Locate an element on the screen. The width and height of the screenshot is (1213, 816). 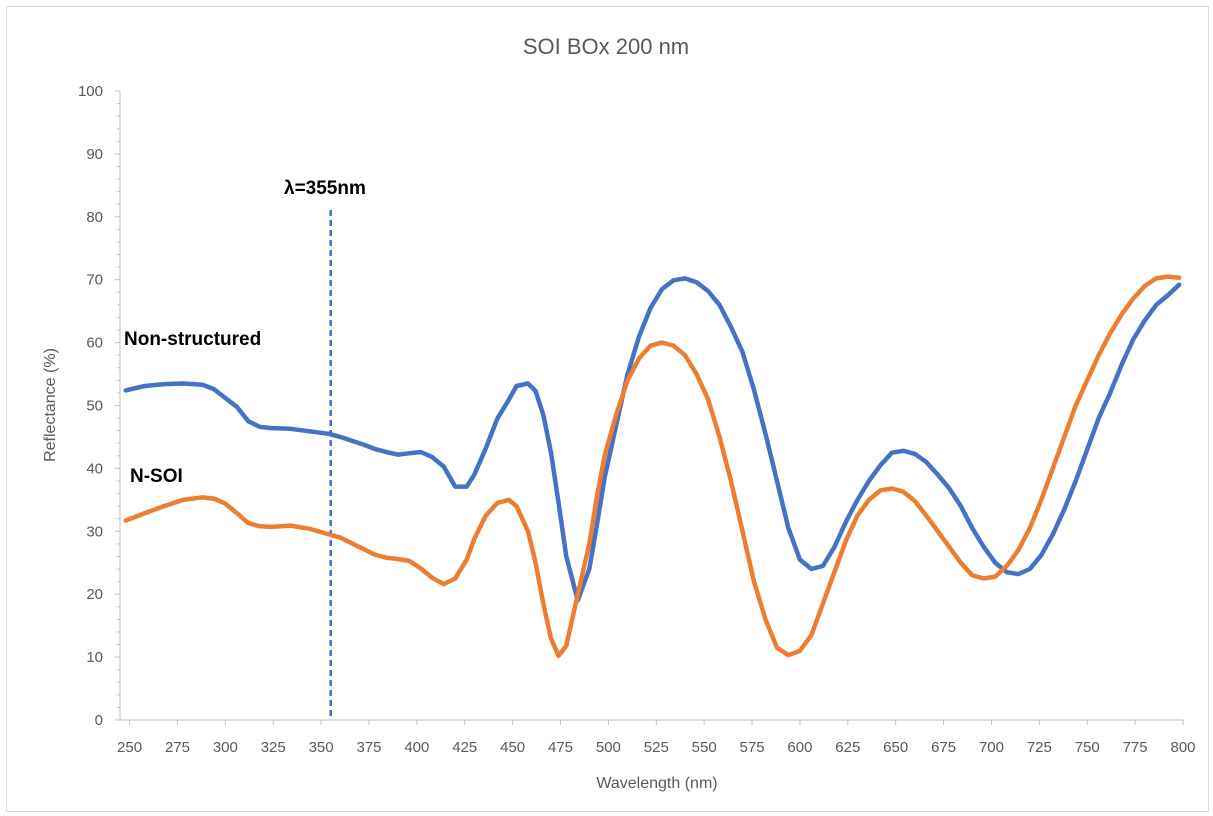
y-tick-label: 80 is located at coordinates (94, 217).